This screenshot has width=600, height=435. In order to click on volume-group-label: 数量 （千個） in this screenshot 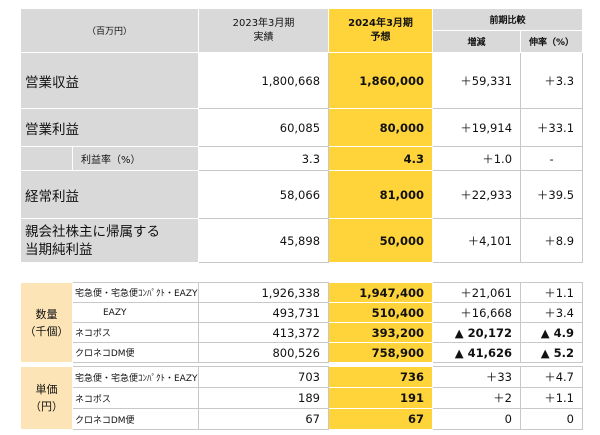, I will do `click(46, 322)`.